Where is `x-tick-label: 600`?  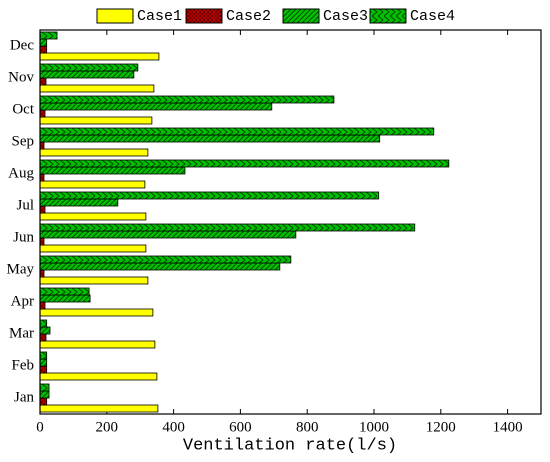
x-tick-label: 600 is located at coordinates (240, 427).